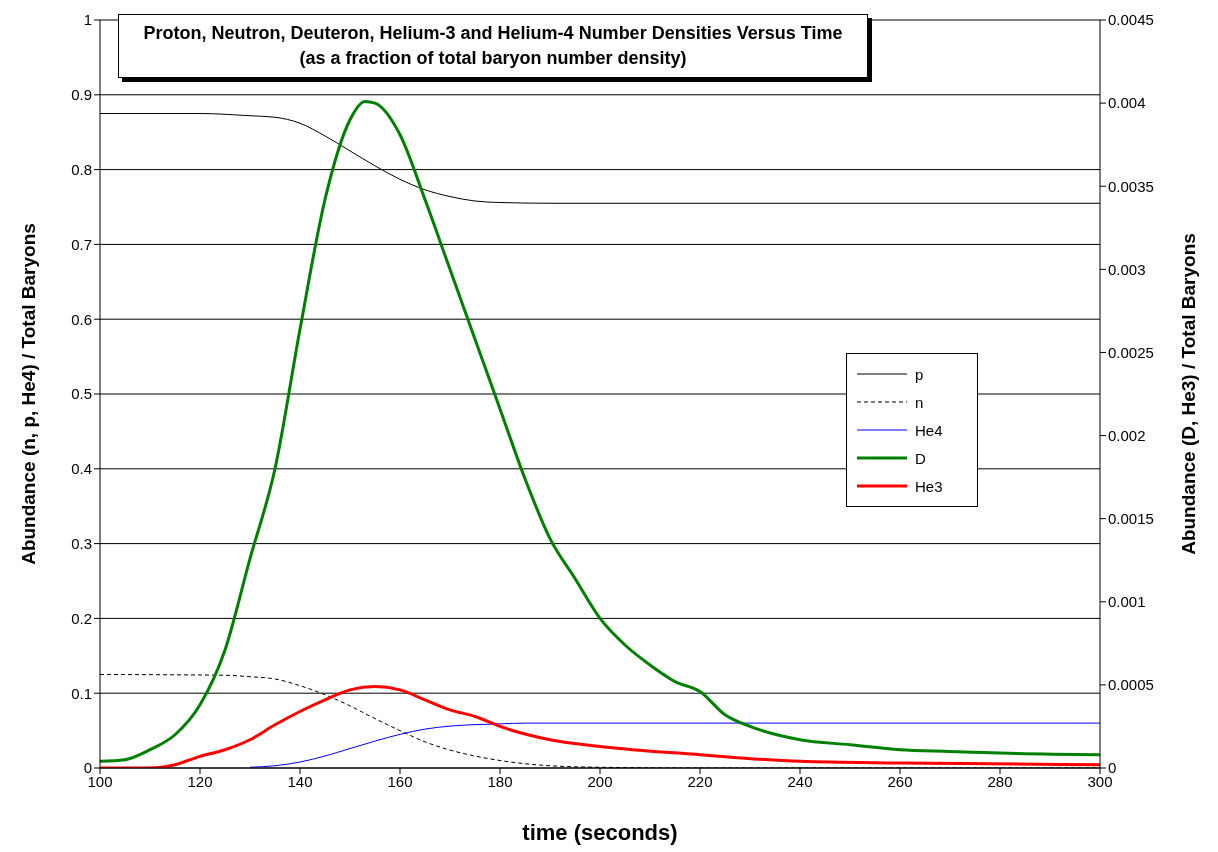 The height and width of the screenshot is (852, 1218). I want to click on y-tick-label: 0.7, so click(81, 244).